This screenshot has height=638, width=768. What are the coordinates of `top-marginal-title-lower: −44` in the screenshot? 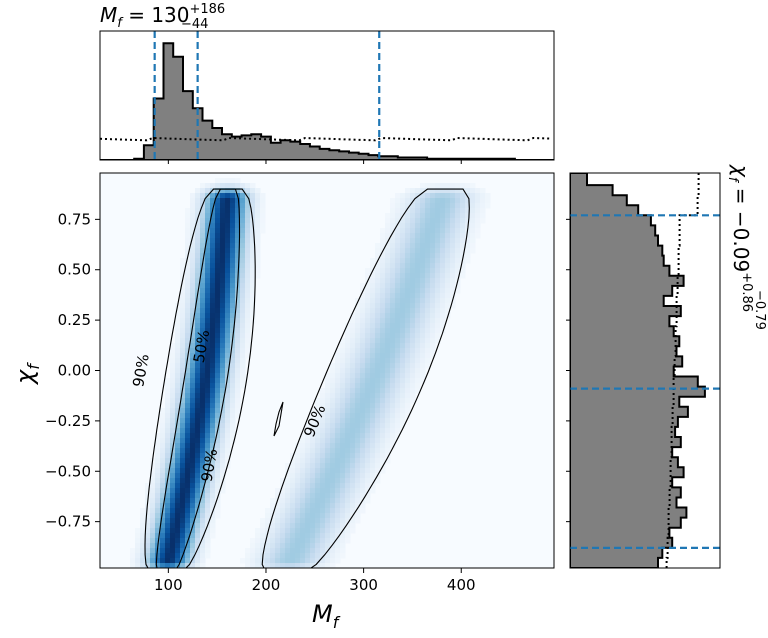 It's located at (194, 24).